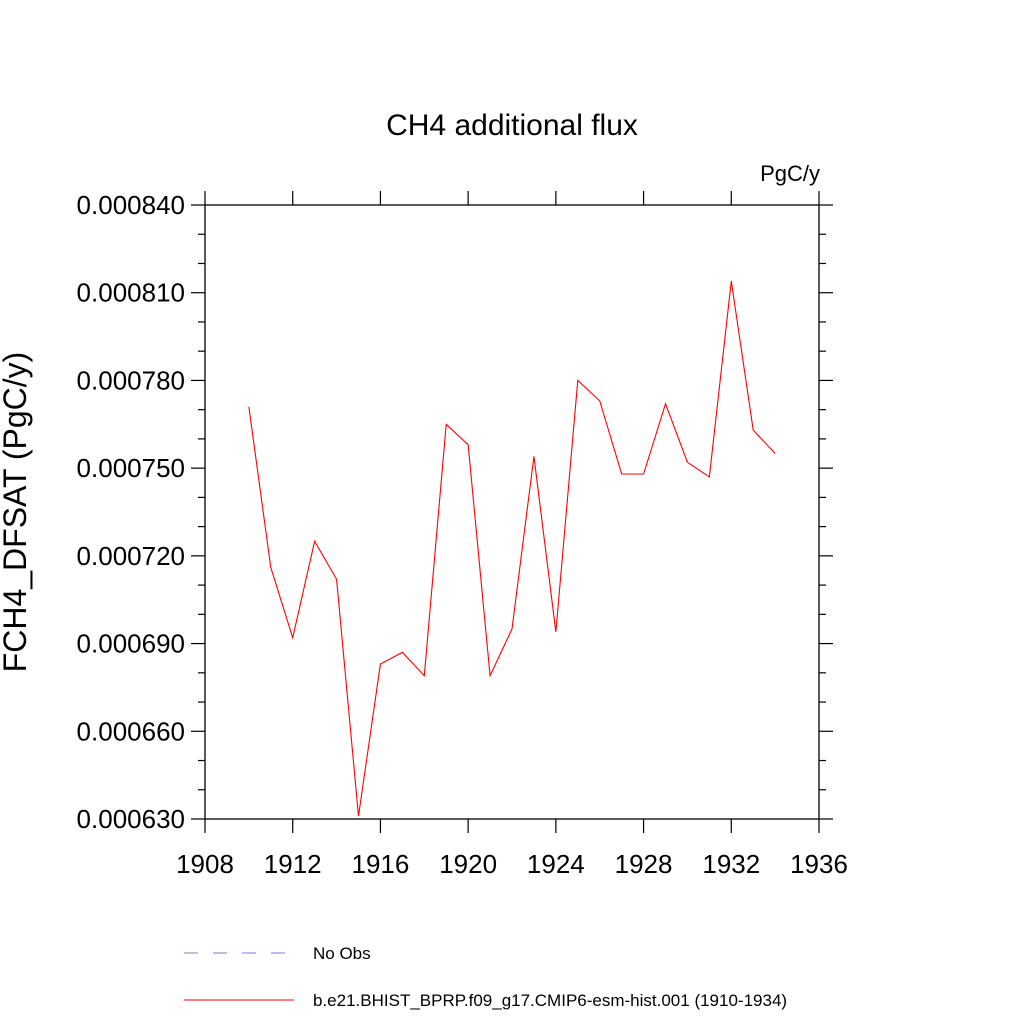  Describe the element at coordinates (131, 380) in the screenshot. I see `y-tick-label: 0.000780` at that location.